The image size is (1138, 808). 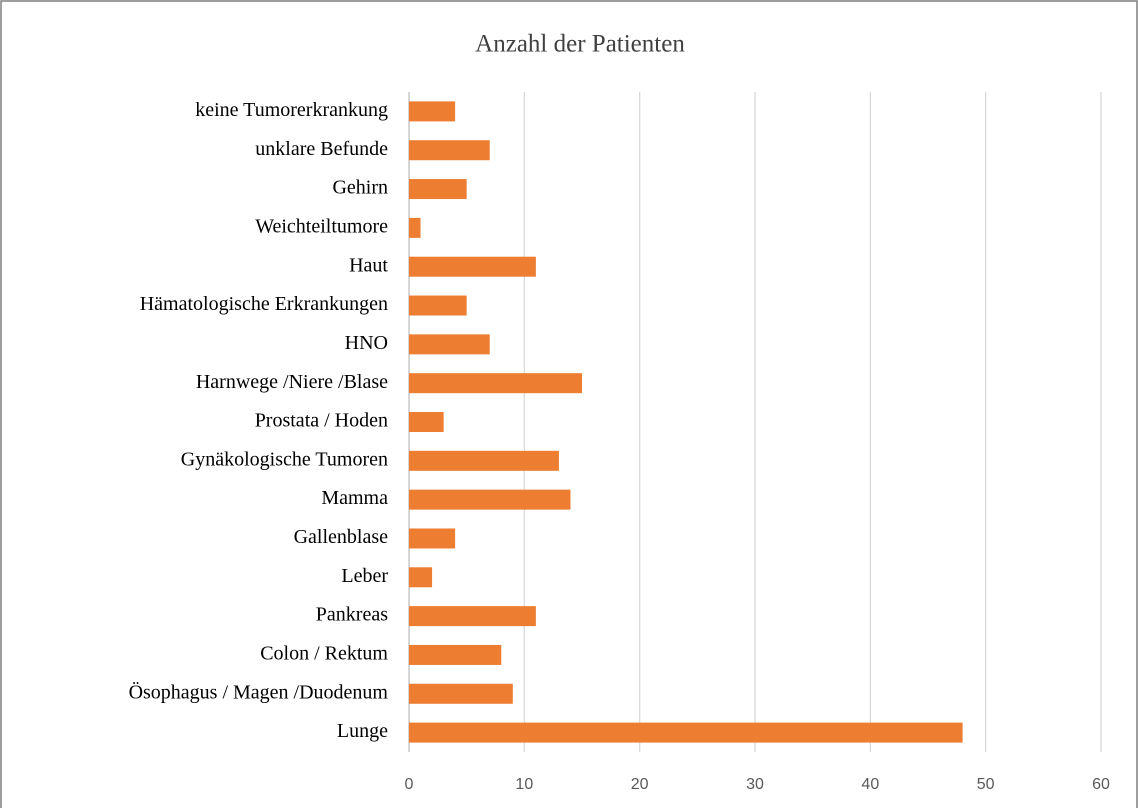 What do you see at coordinates (870, 784) in the screenshot?
I see `x-tick-label: 40` at bounding box center [870, 784].